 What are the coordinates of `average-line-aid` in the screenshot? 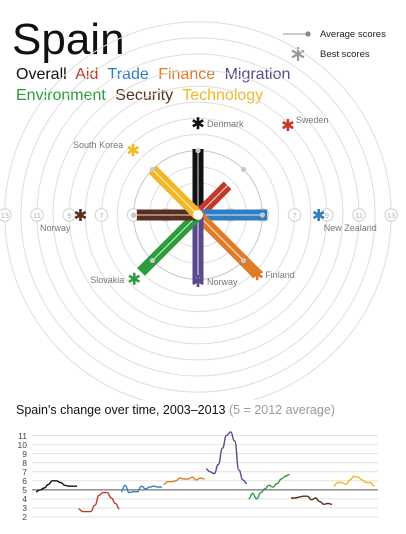 It's located at (220, 192).